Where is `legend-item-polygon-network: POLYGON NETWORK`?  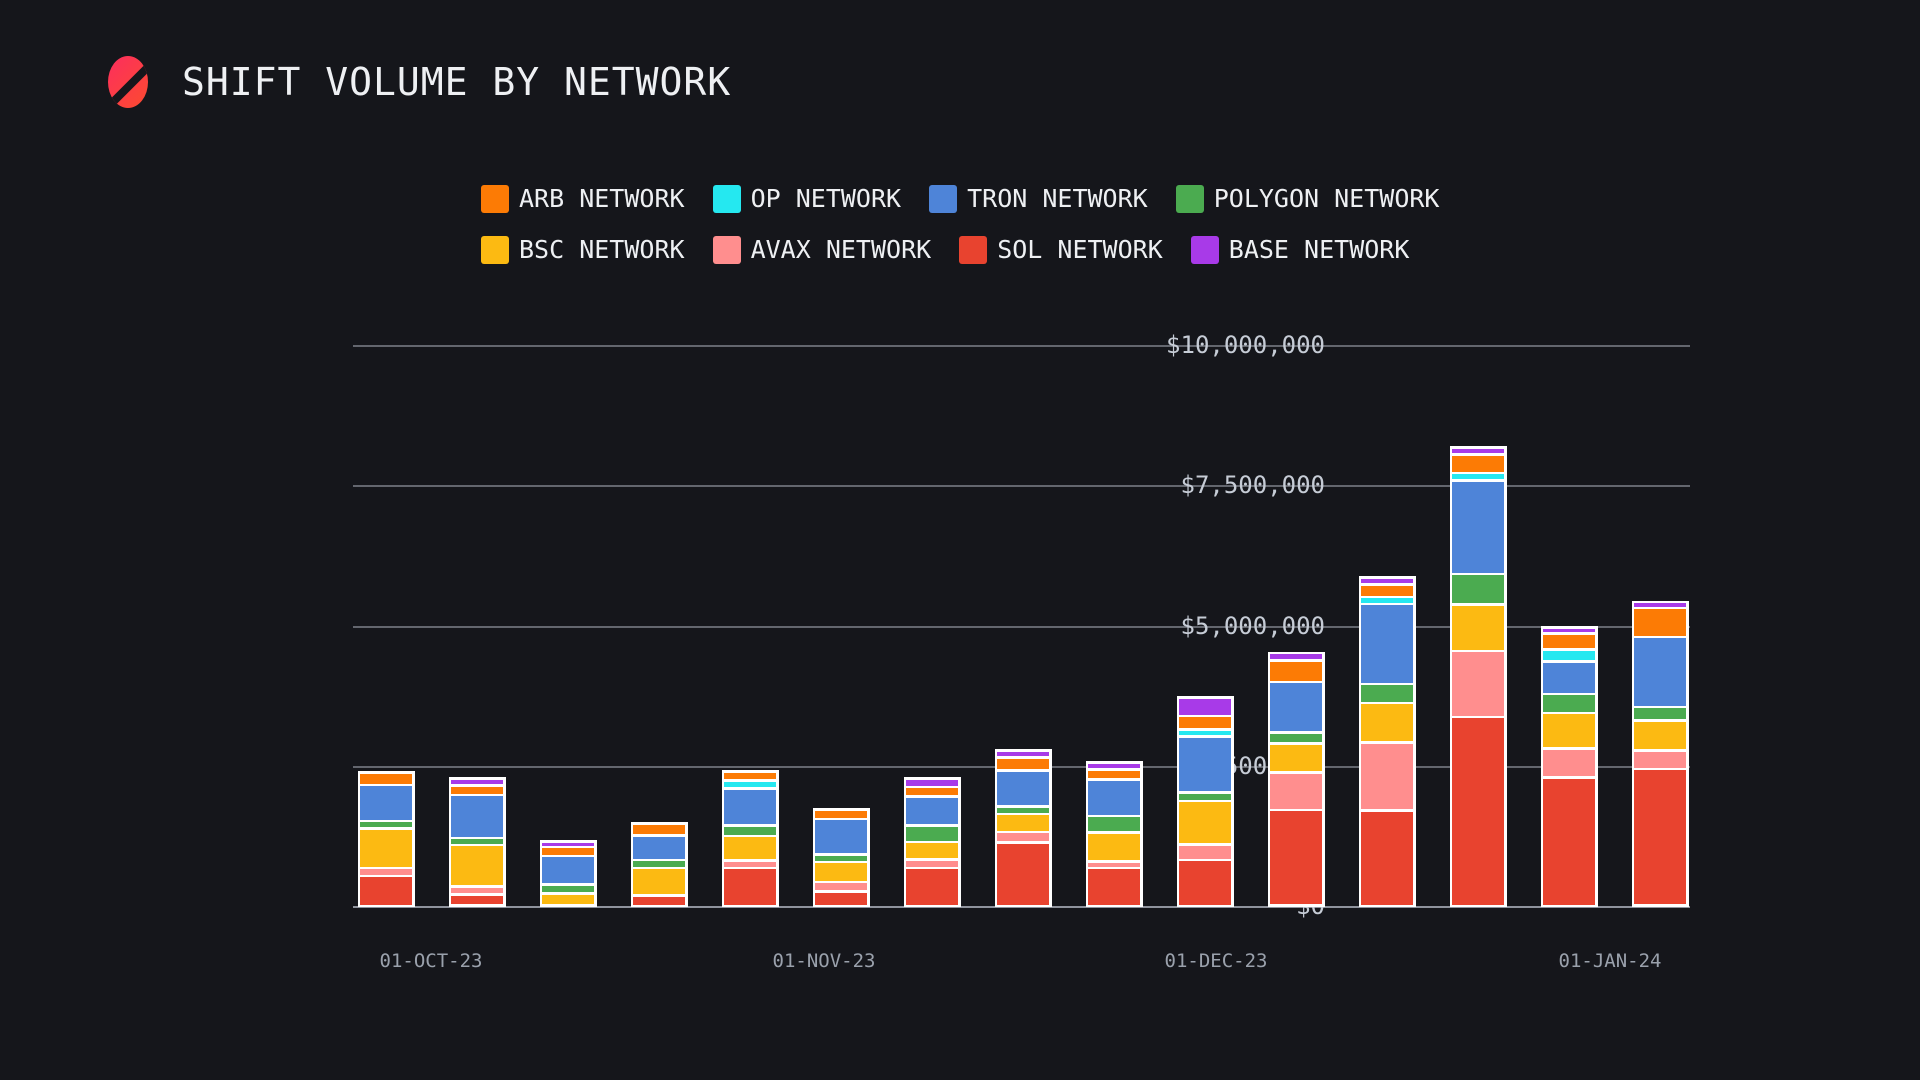
legend-item-polygon-network: POLYGON NETWORK is located at coordinates (1307, 198).